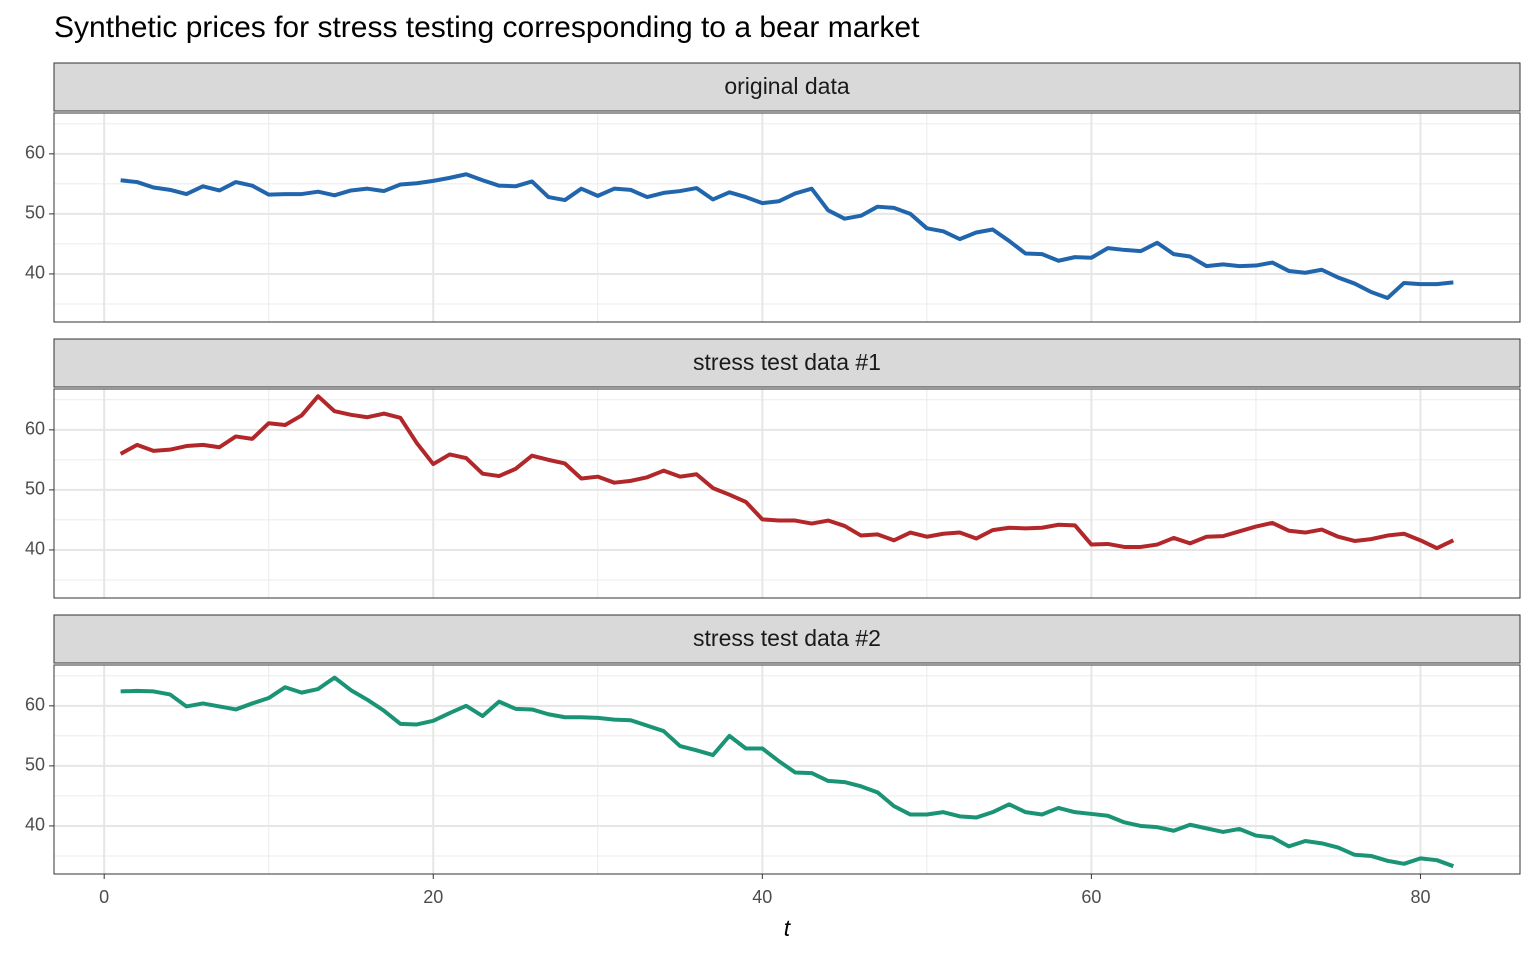 The width and height of the screenshot is (1536, 960). Describe the element at coordinates (762, 897) in the screenshot. I see `x-tick-label: 40` at that location.